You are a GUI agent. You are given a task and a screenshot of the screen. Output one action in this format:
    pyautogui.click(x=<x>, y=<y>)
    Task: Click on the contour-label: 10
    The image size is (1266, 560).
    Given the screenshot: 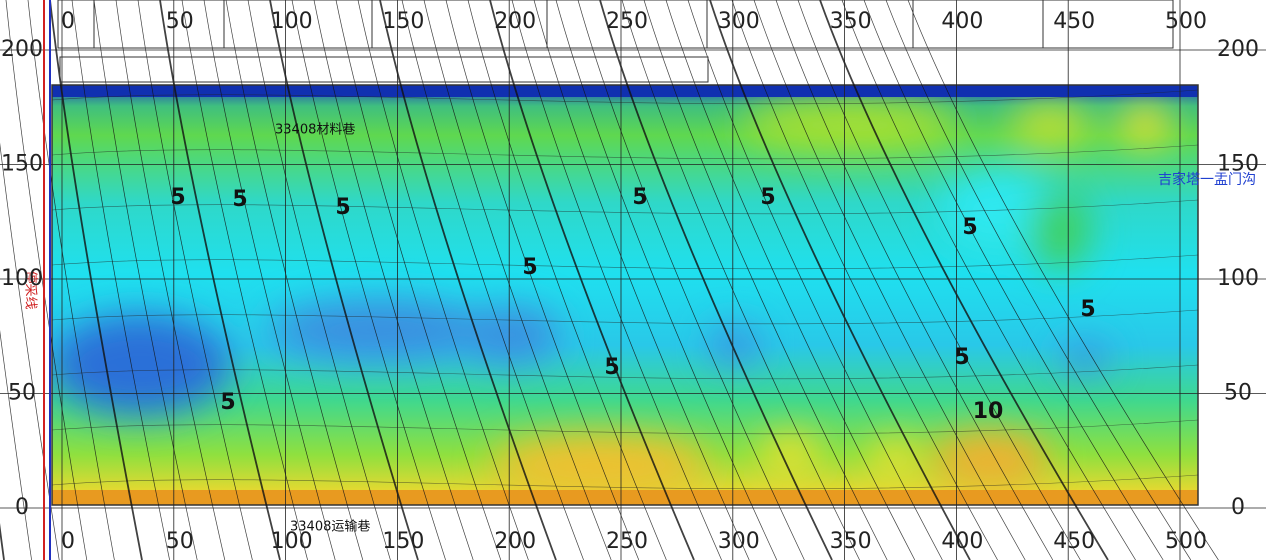 What is the action you would take?
    pyautogui.click(x=988, y=411)
    